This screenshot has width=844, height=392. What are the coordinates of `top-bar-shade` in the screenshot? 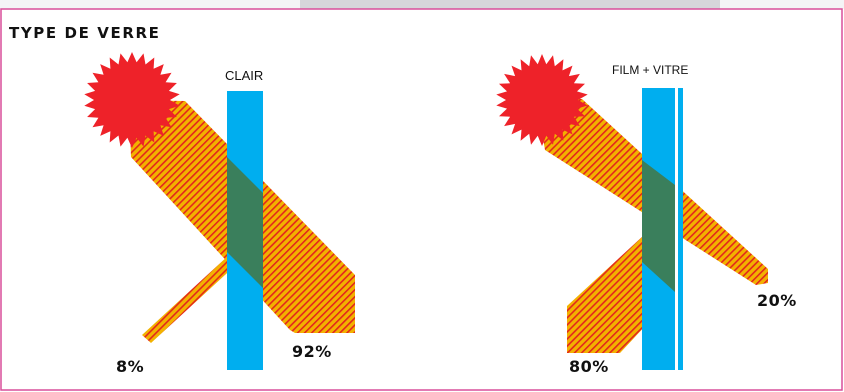 It's located at (510, 4).